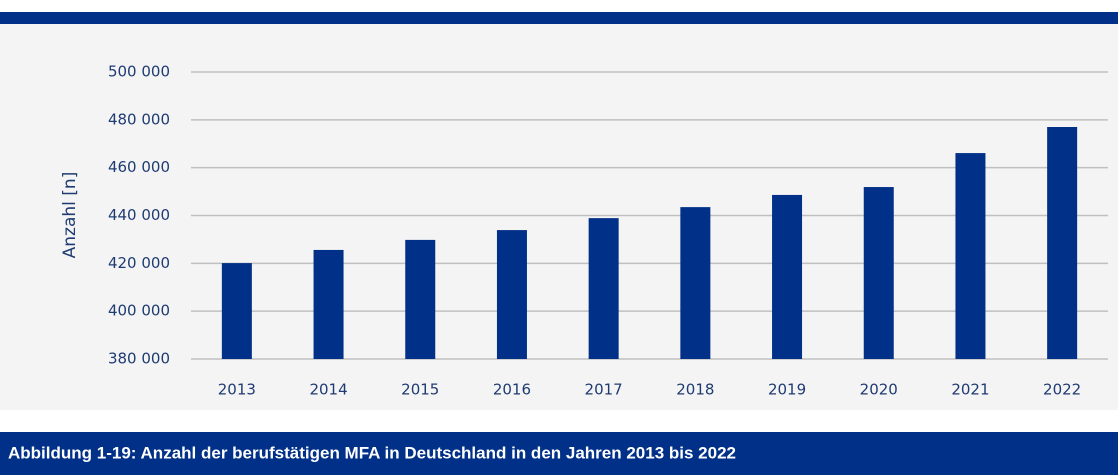 The width and height of the screenshot is (1118, 475). What do you see at coordinates (604, 390) in the screenshot?
I see `x-tick-label: 2017` at bounding box center [604, 390].